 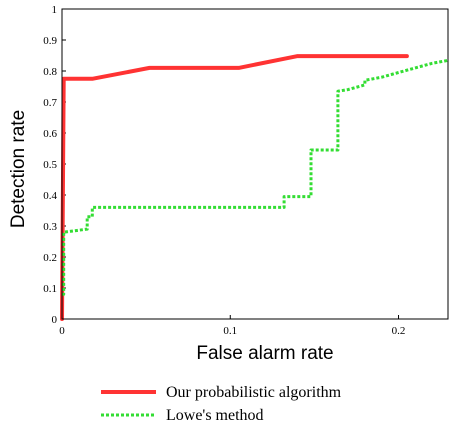 I want to click on y-tick-label: 0.1, so click(x=50, y=289).